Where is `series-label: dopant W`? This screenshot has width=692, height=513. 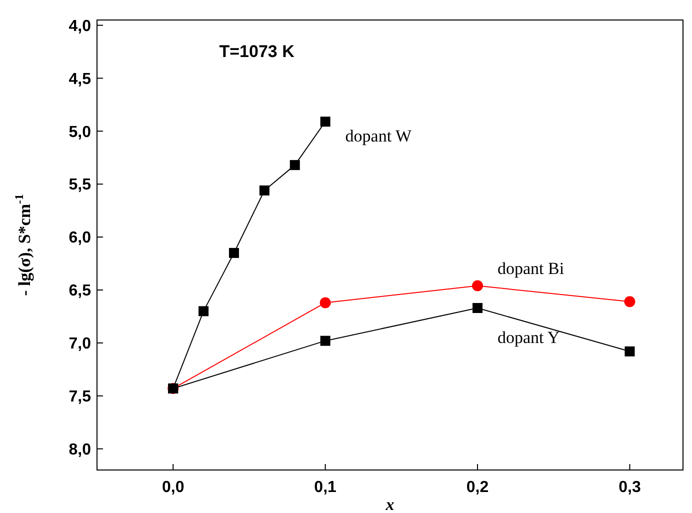 series-label: dopant W is located at coordinates (379, 136).